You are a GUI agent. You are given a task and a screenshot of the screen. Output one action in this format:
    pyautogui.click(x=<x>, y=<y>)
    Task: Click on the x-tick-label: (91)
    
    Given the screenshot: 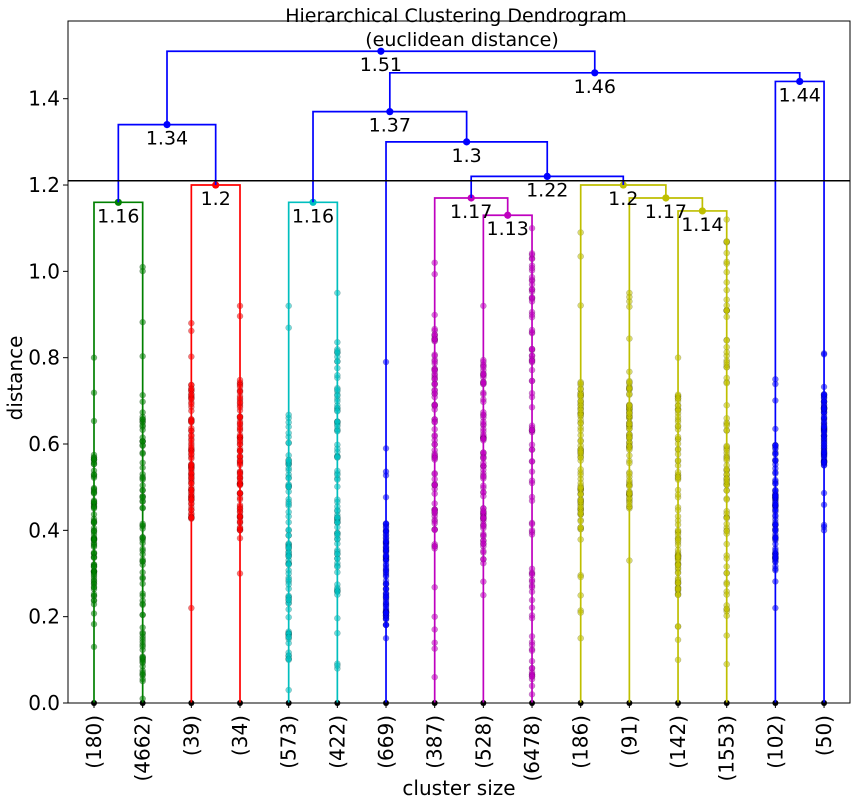 What is the action you would take?
    pyautogui.click(x=629, y=735)
    